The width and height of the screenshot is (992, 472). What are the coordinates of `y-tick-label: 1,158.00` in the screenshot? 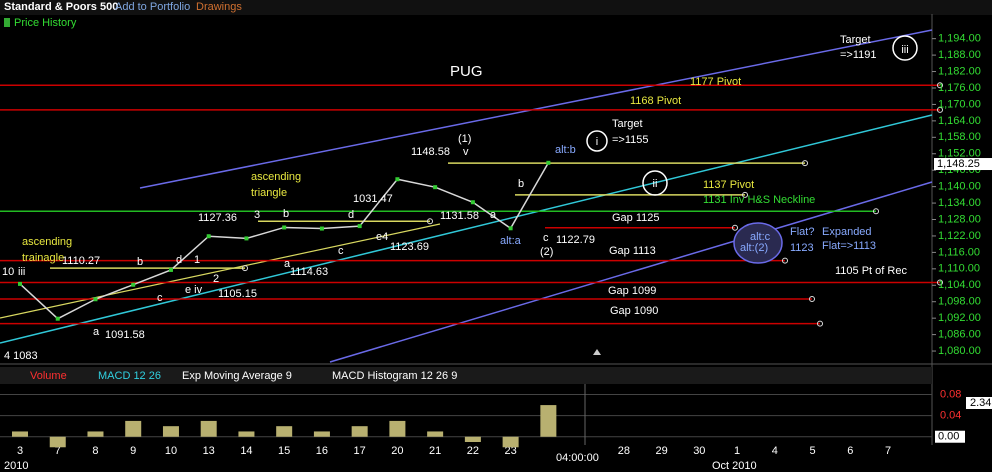 It's located at (959, 137).